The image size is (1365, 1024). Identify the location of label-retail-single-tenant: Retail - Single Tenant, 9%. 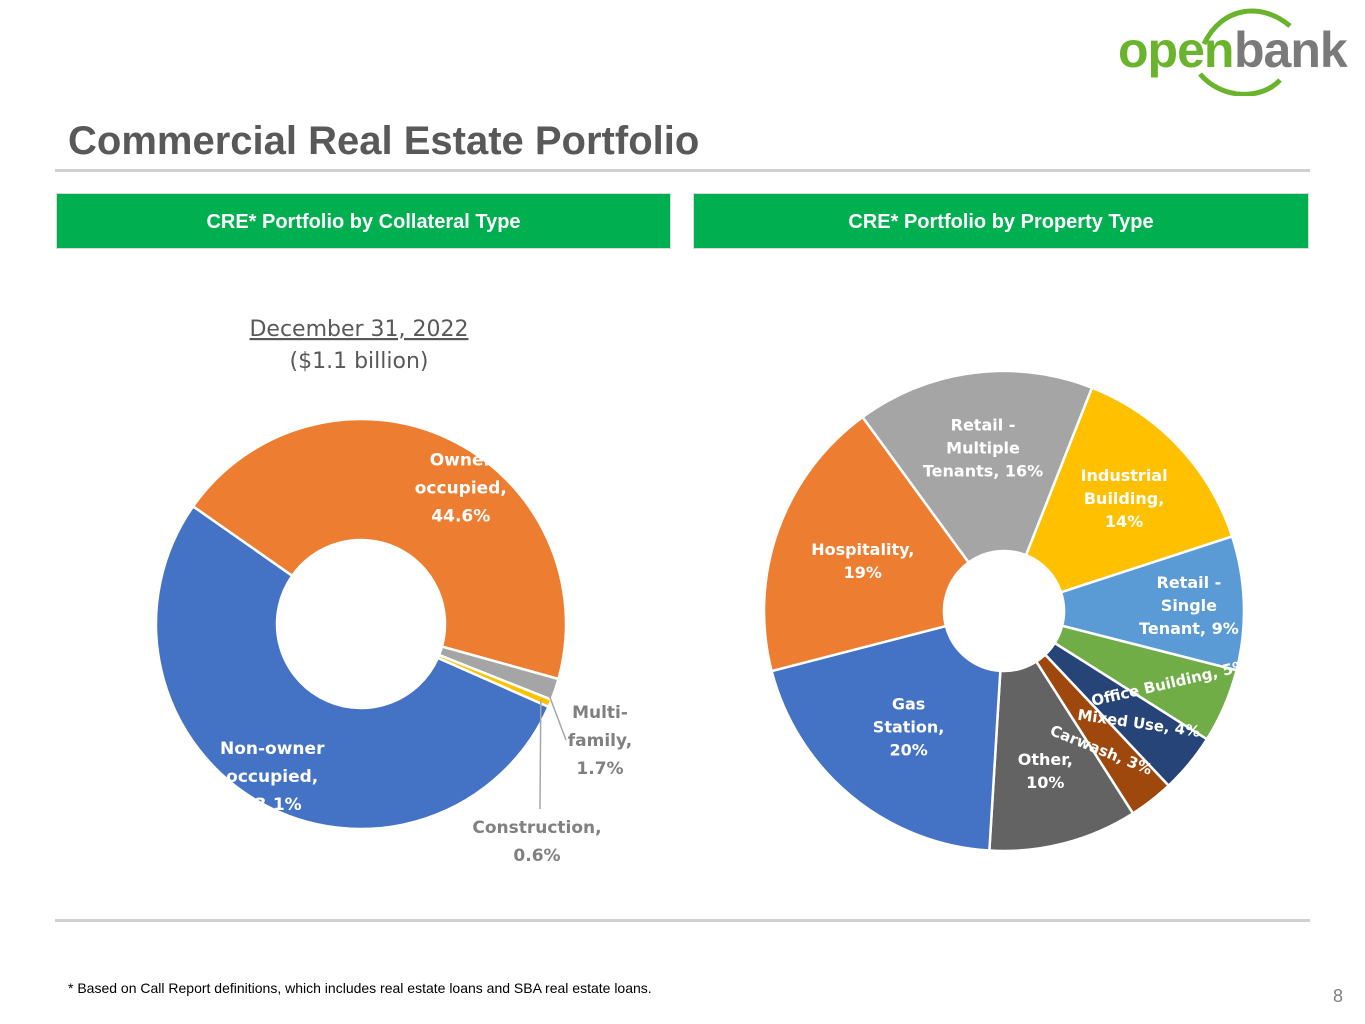
(1189, 605).